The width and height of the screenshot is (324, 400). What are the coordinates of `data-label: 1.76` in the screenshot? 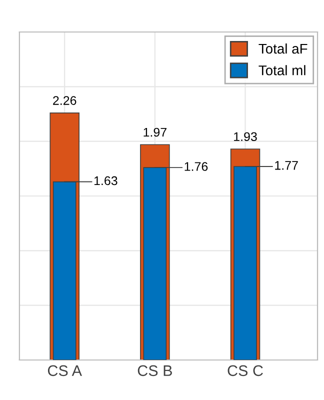 It's located at (196, 166).